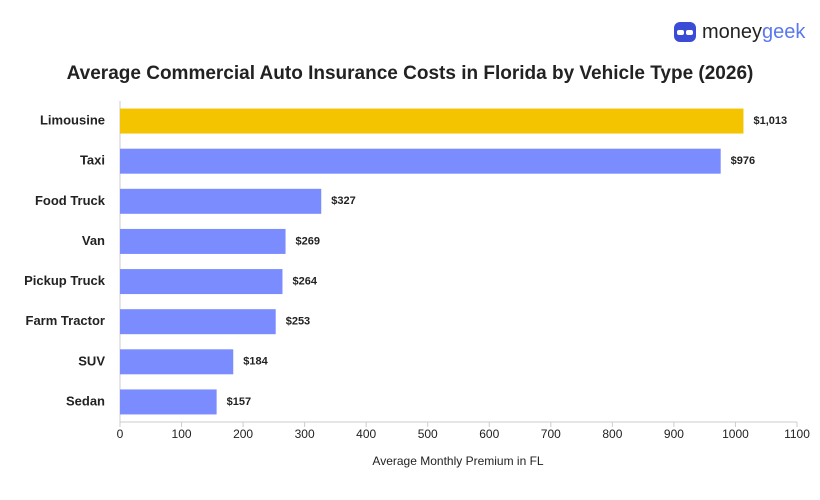 The image size is (820, 500). I want to click on x-tick-label: 600, so click(489, 434).